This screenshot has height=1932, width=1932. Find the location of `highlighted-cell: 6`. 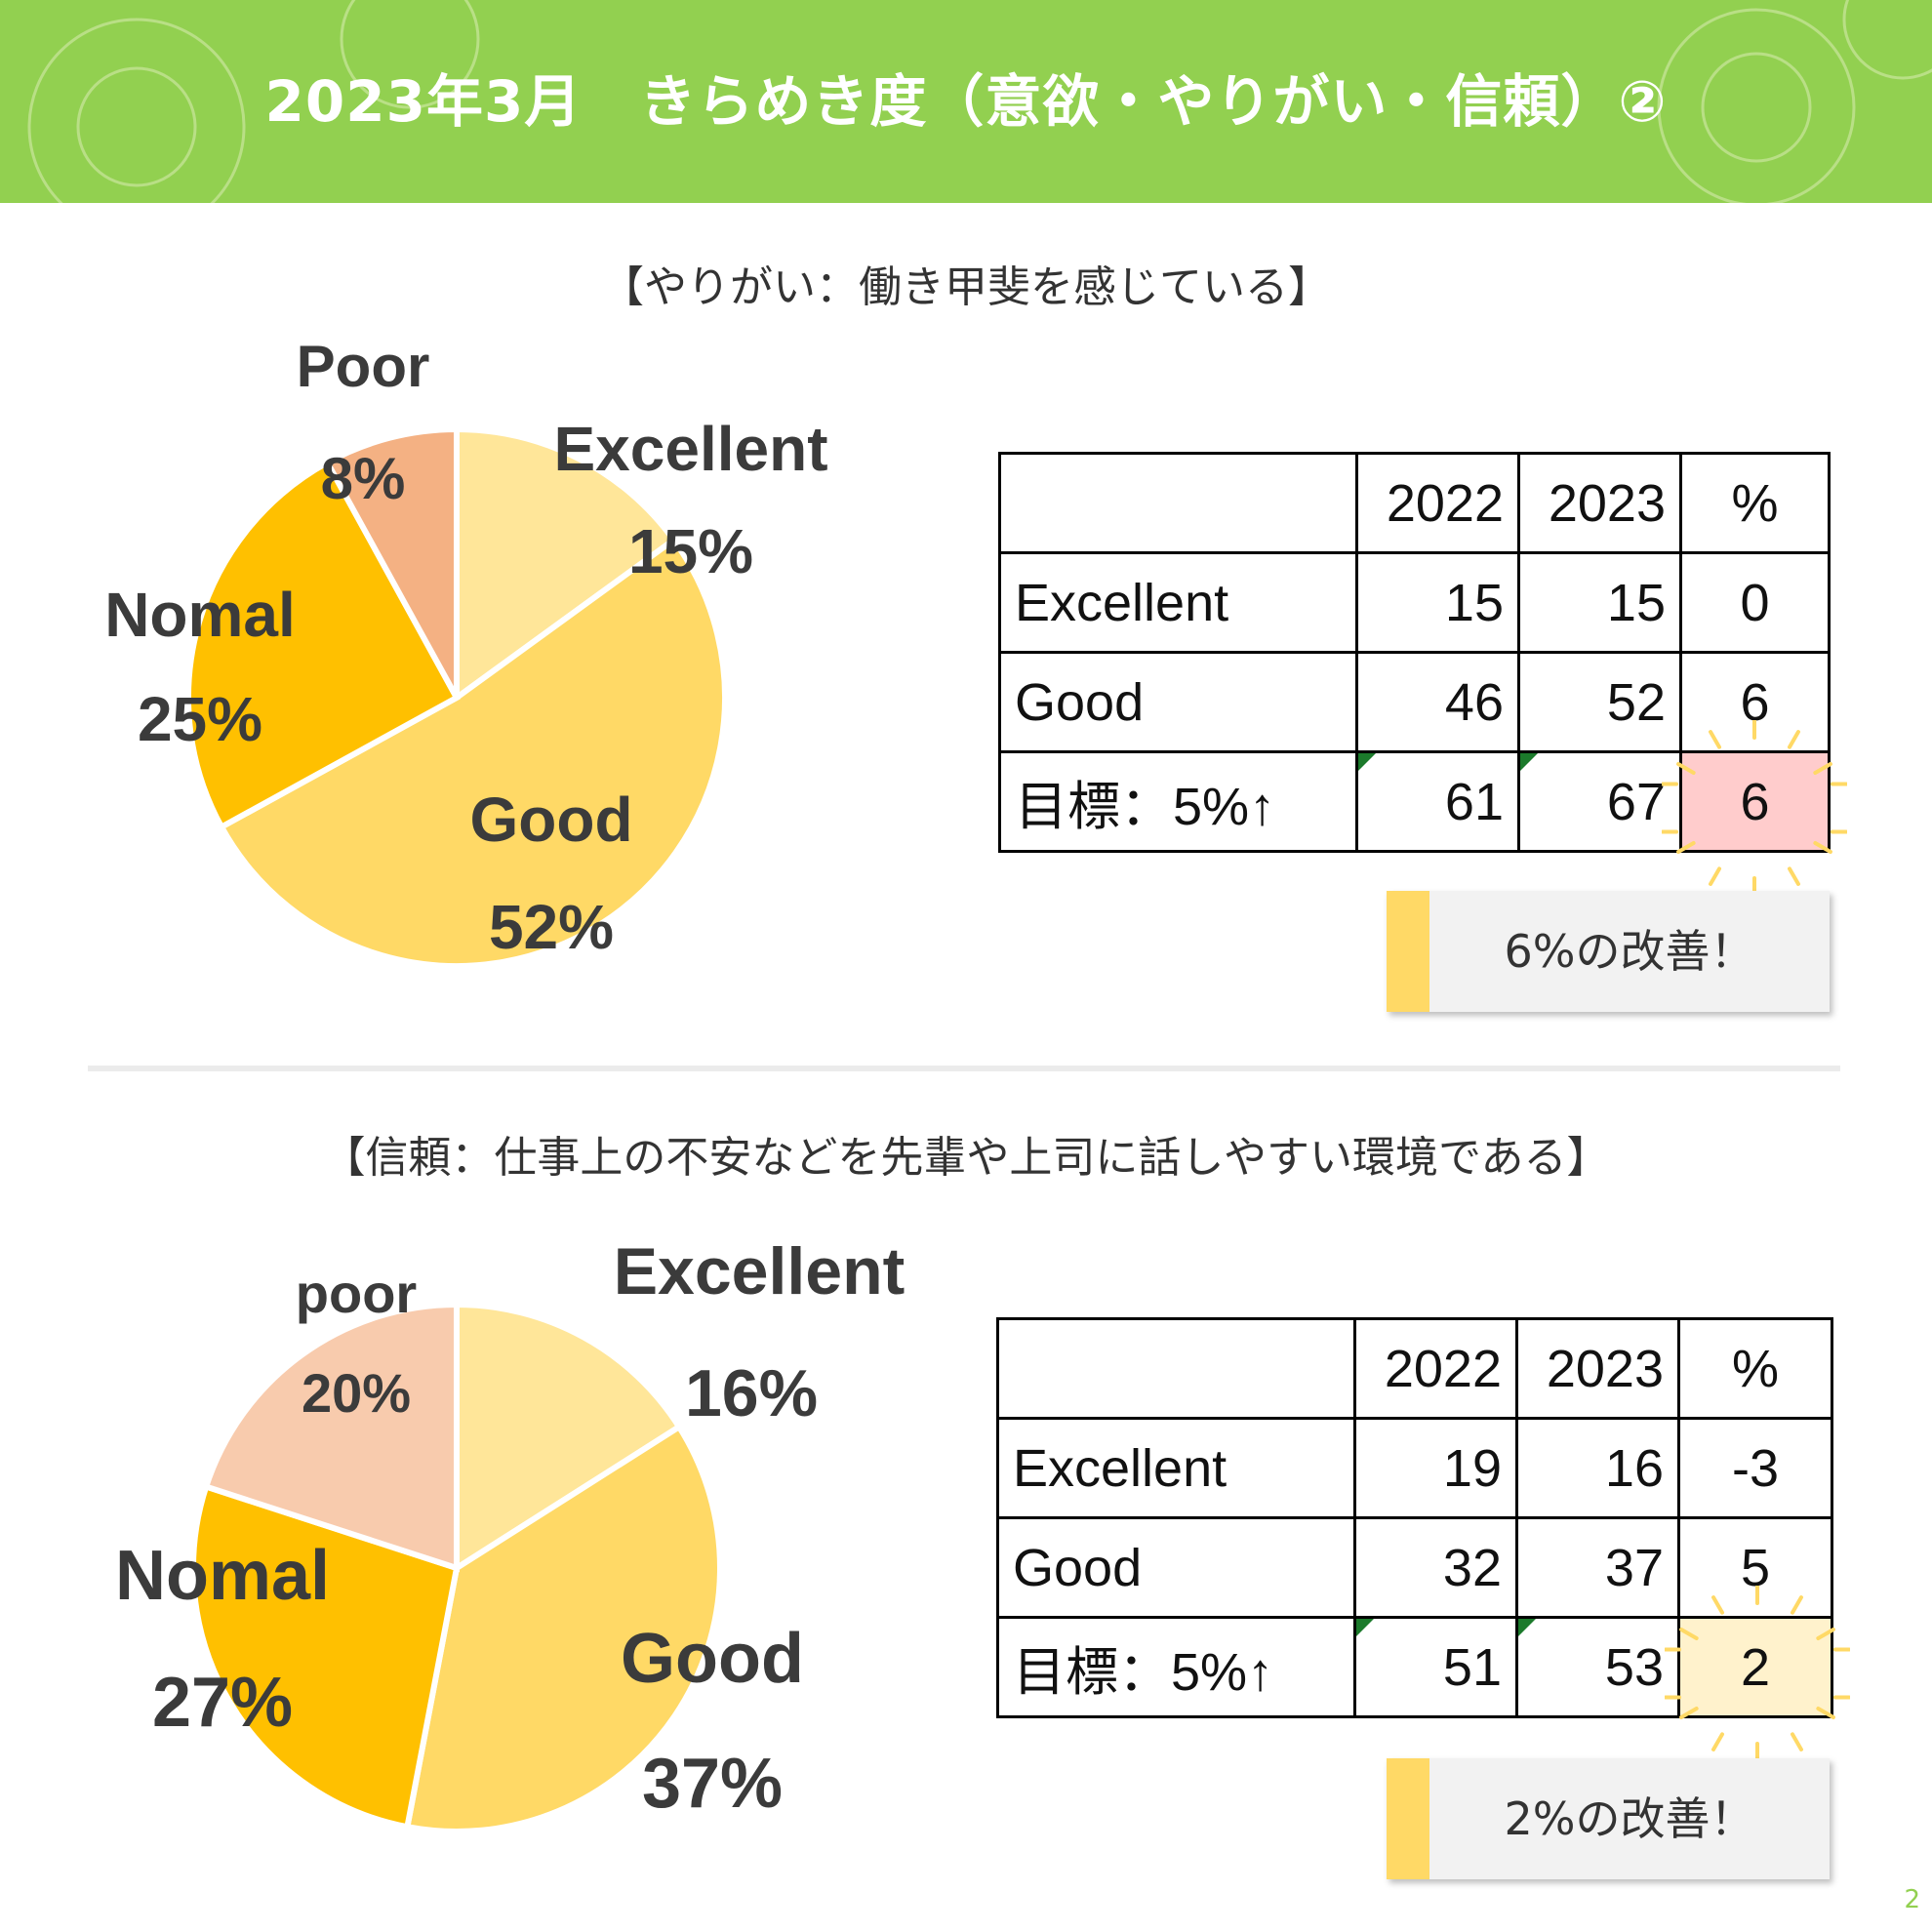

highlighted-cell: 6 is located at coordinates (1755, 801).